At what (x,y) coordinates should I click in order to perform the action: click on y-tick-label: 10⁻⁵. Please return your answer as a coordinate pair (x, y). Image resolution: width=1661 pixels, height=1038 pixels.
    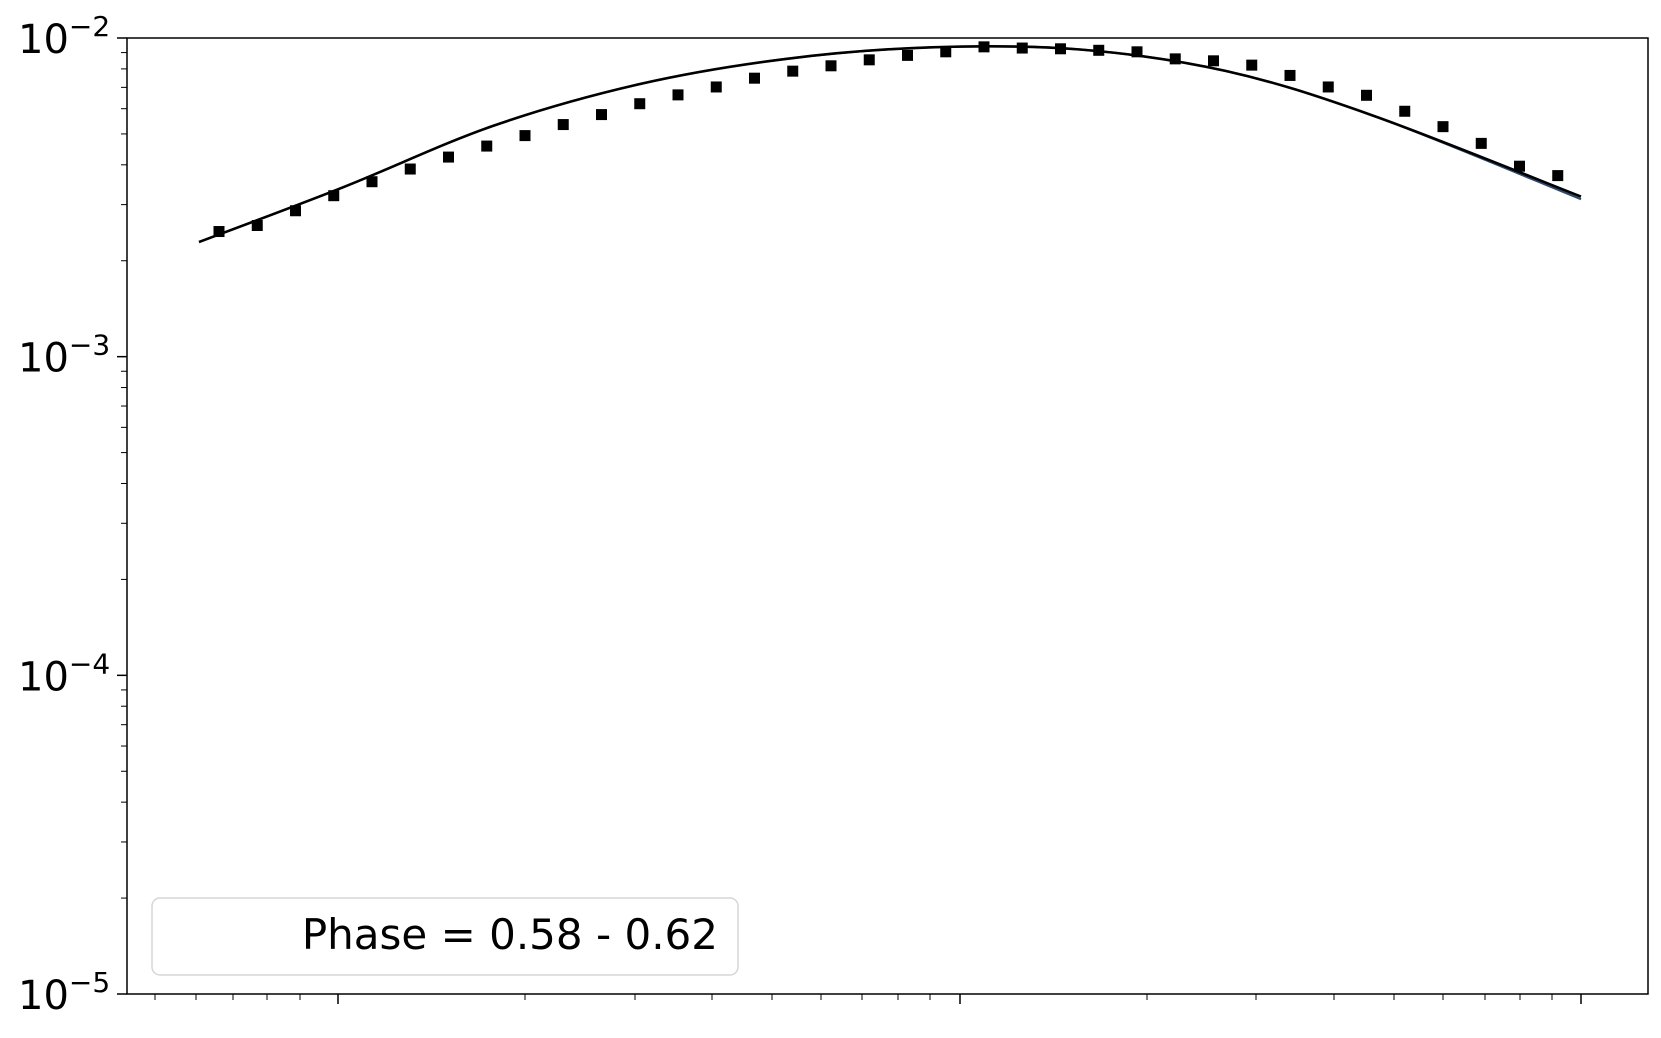
    Looking at the image, I should click on (64, 992).